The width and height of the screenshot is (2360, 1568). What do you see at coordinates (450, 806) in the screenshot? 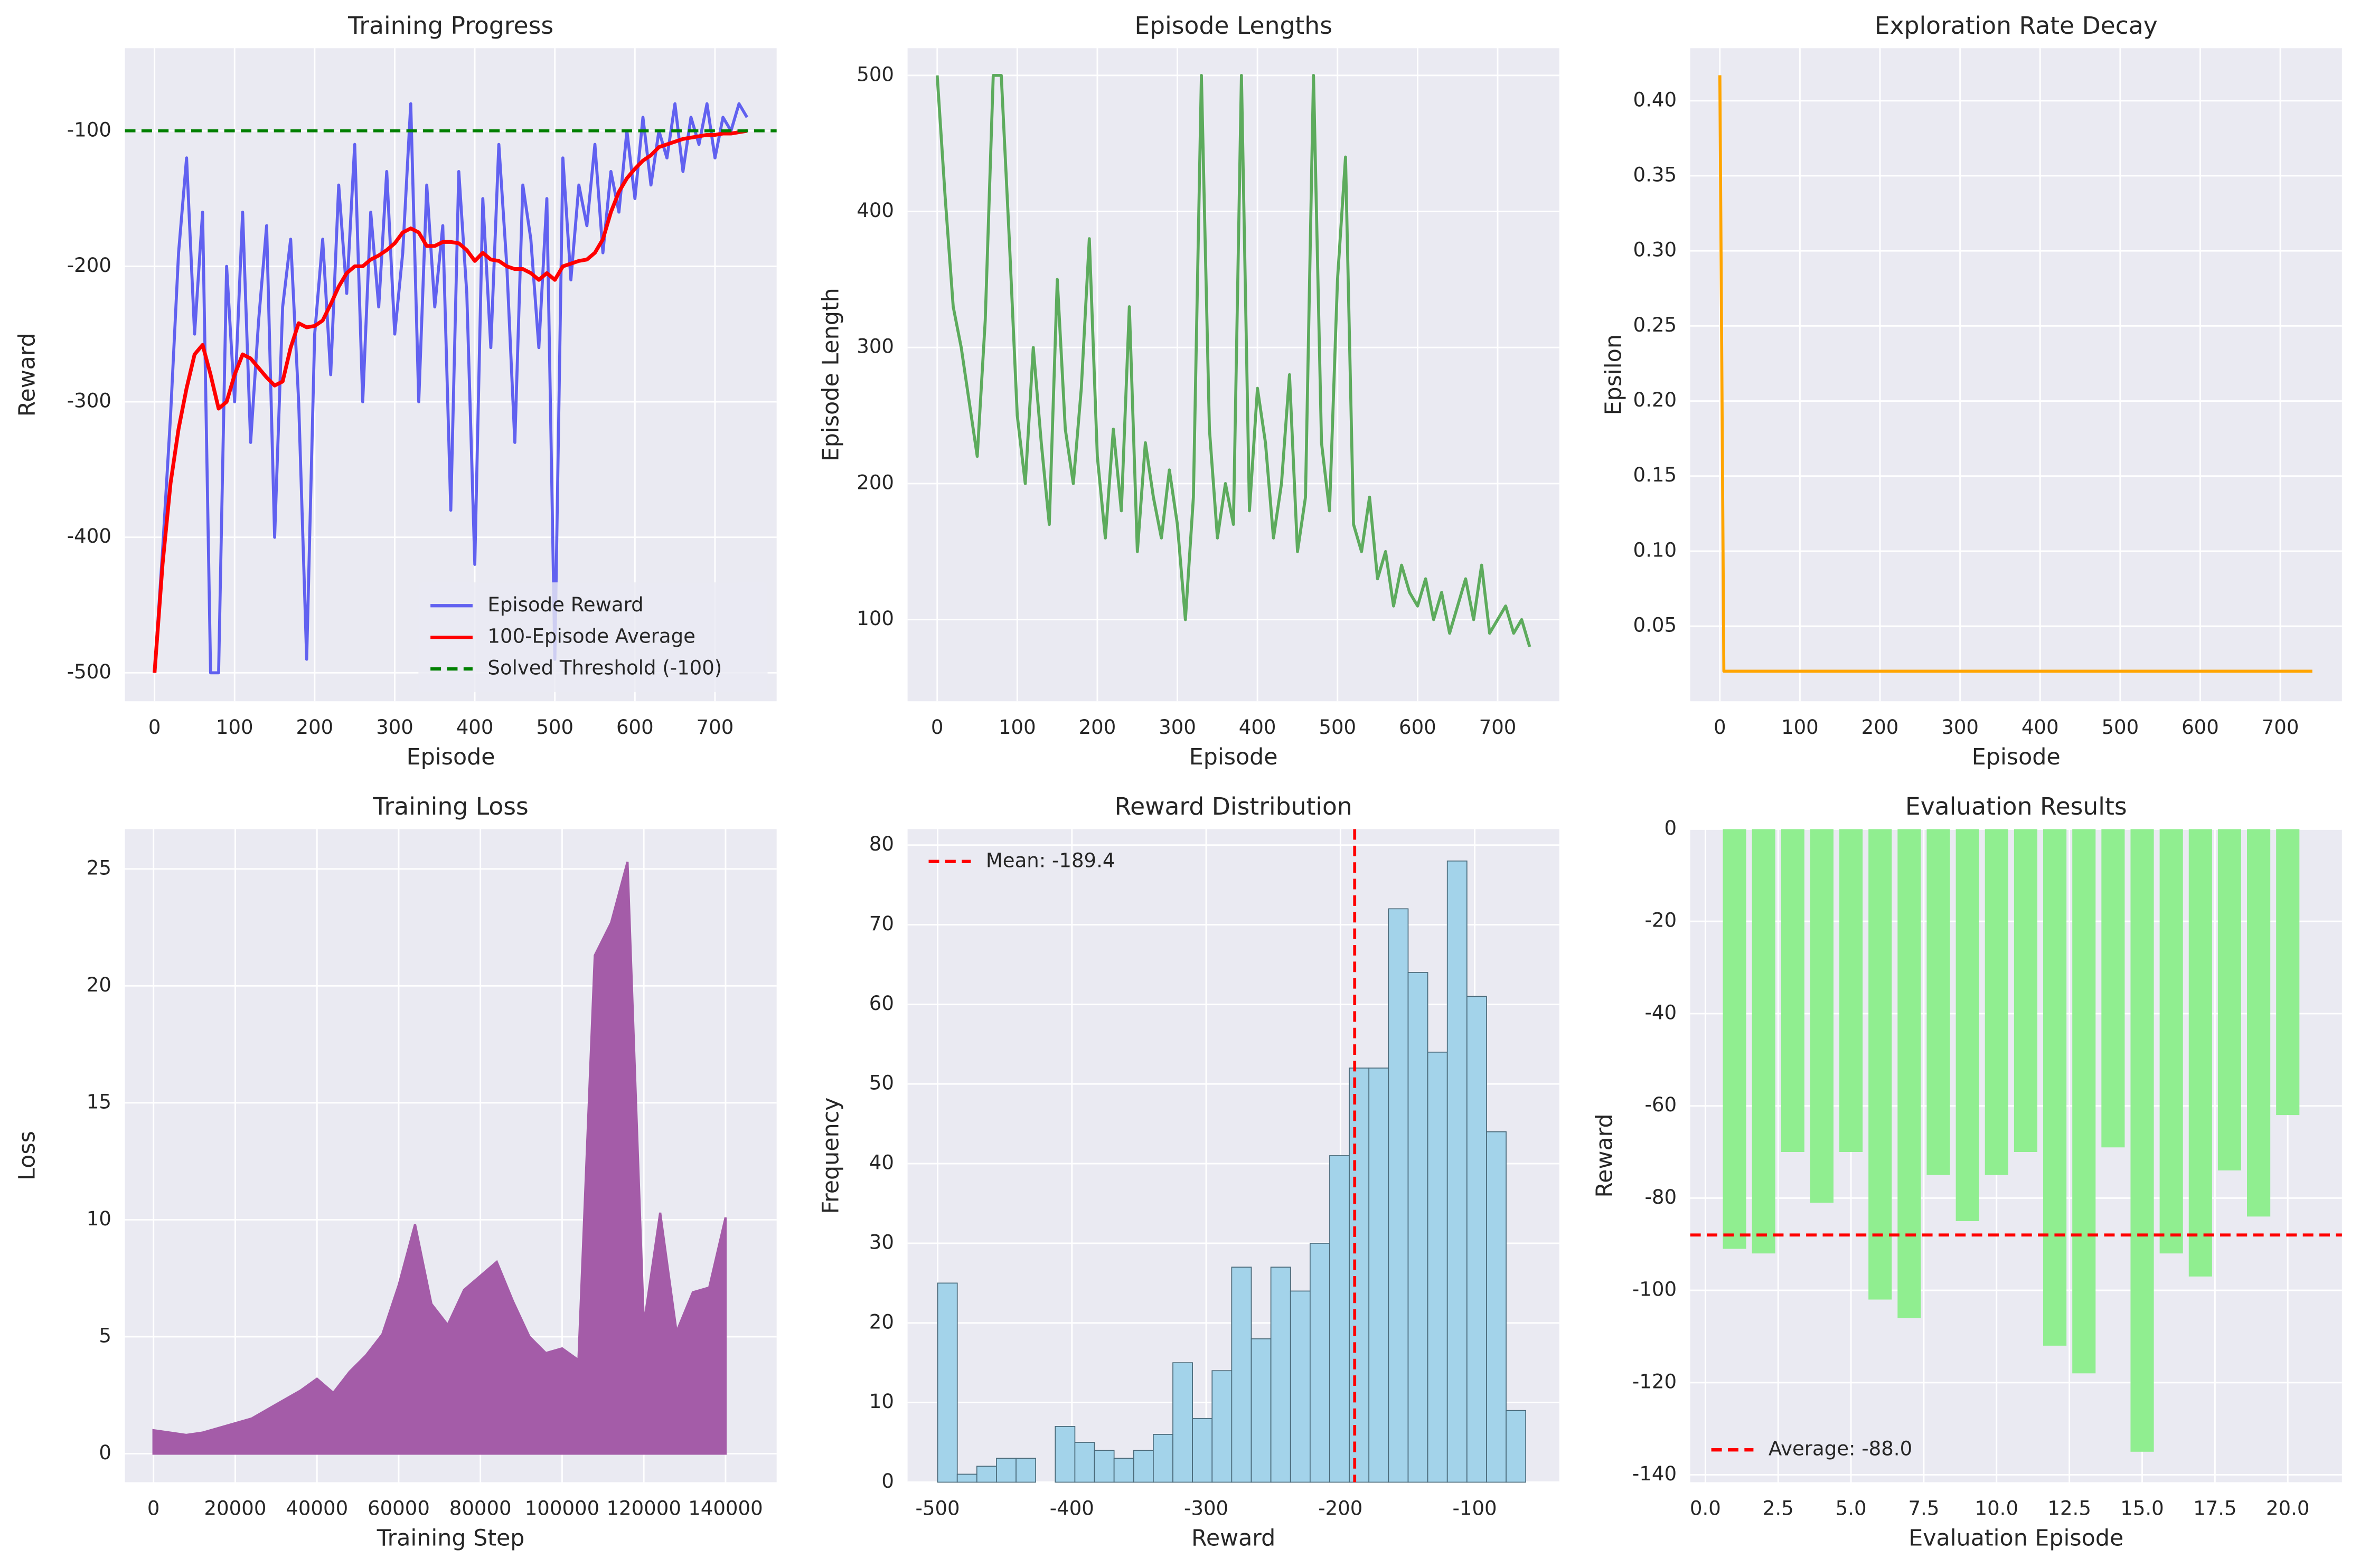
I see `subplot-title: Training Loss` at bounding box center [450, 806].